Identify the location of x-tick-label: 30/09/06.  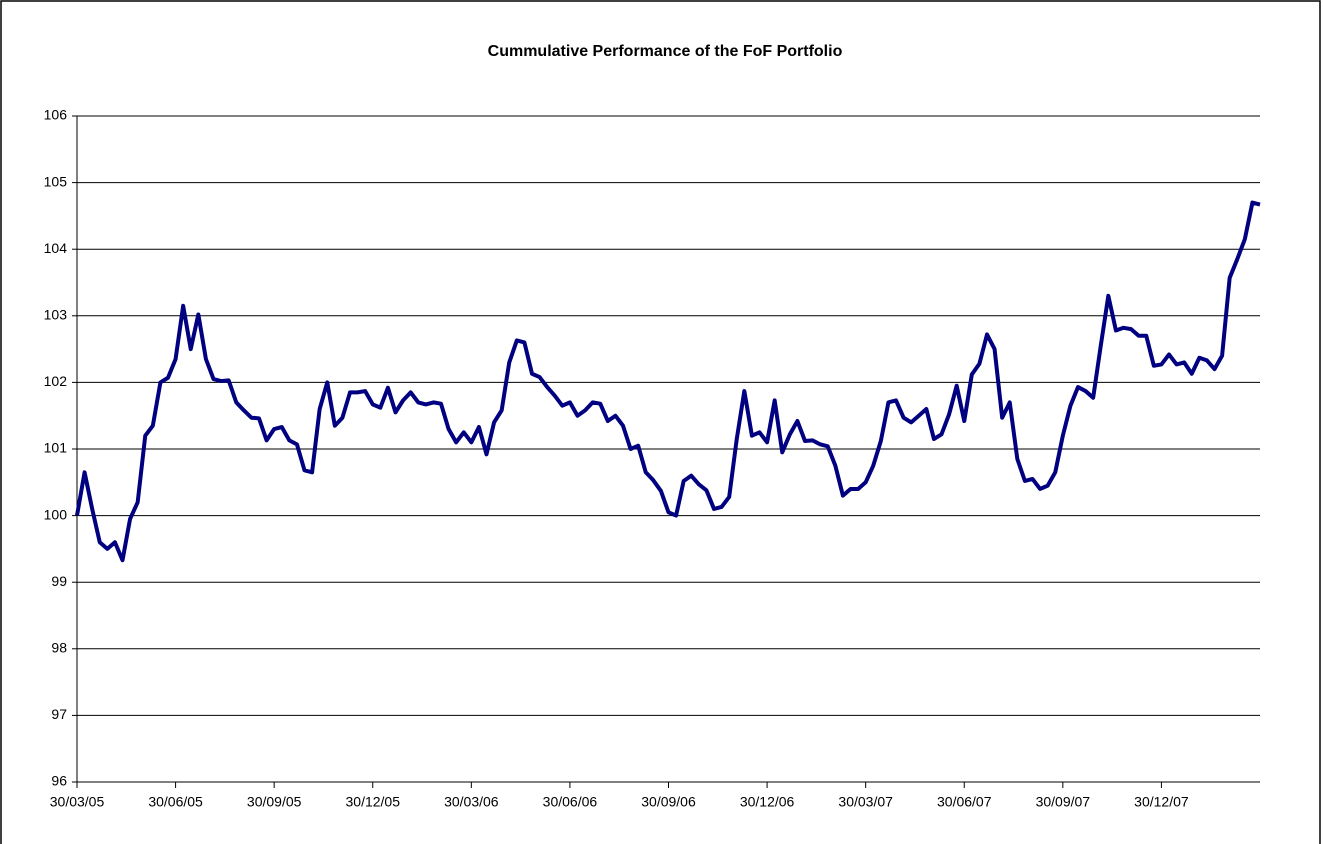
(668, 802).